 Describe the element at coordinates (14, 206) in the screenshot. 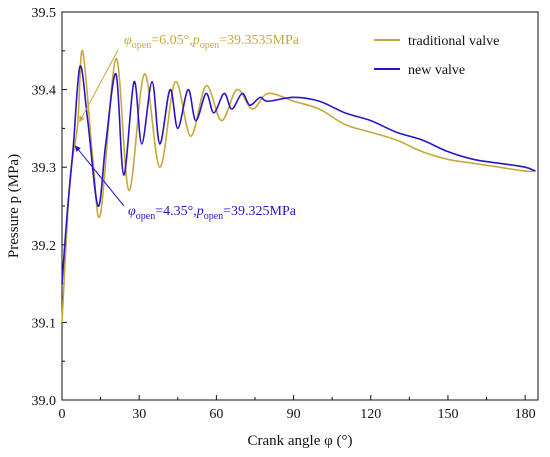

I see `y-axis-title: Pressure p (MPa)` at that location.